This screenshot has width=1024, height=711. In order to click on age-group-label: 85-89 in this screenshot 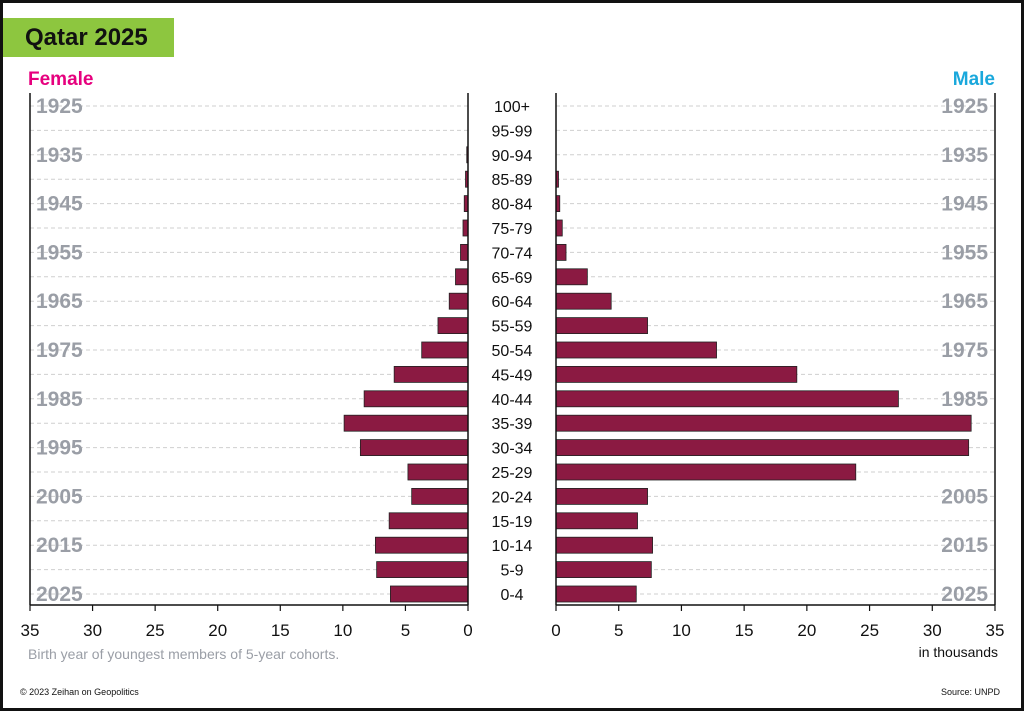, I will do `click(512, 180)`.